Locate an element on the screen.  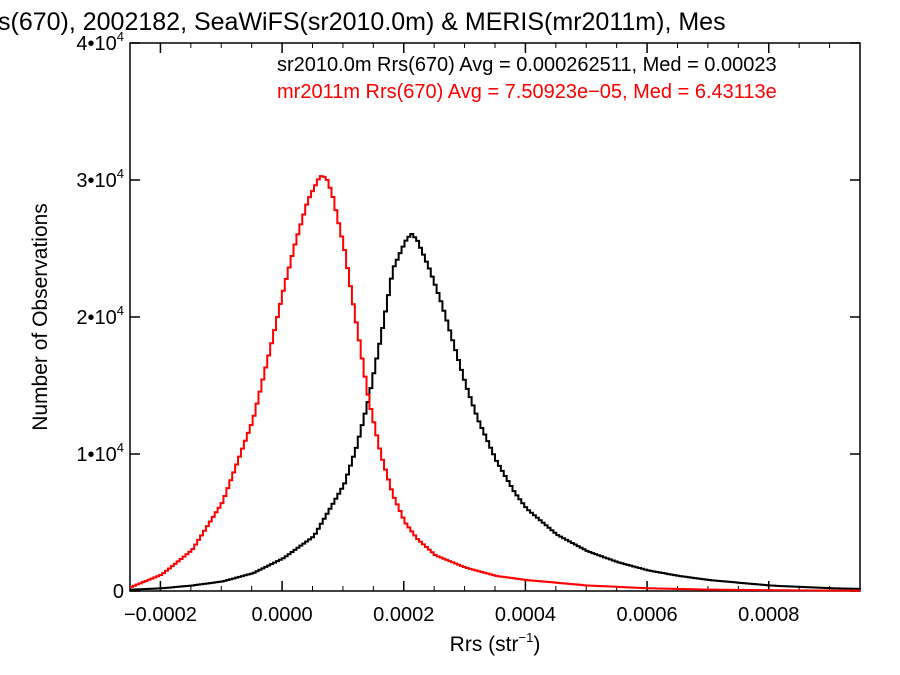
y-tick-label-2: 2•104 is located at coordinates (100, 316).